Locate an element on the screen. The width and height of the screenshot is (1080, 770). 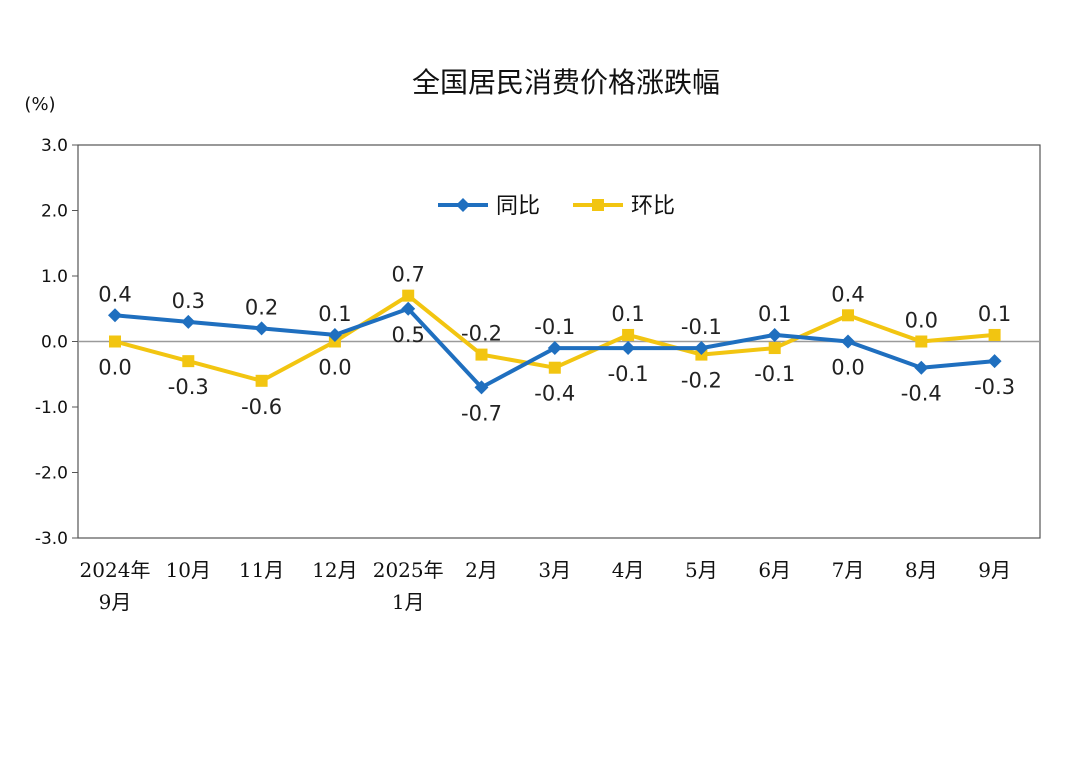
y-axis-ticks: 3.0 2.0 1.0 0.0 -1.0 -2.0 -3.0 is located at coordinates (56, 342).